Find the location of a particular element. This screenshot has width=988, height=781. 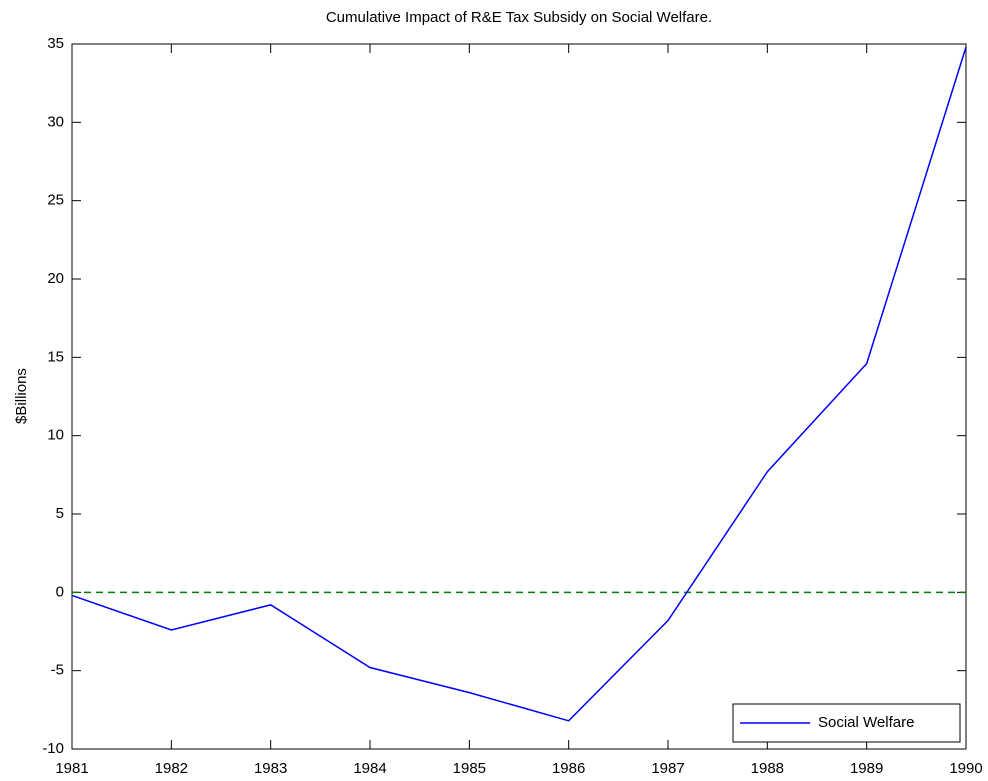

x-tick-label: 1986 is located at coordinates (568, 768).